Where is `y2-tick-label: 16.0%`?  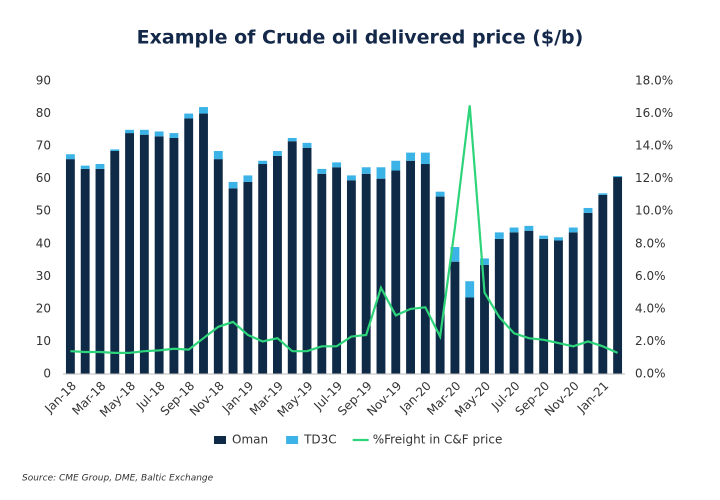 y2-tick-label: 16.0% is located at coordinates (654, 113).